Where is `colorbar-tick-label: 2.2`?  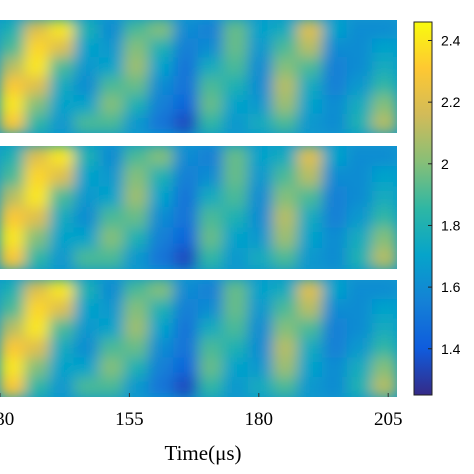 colorbar-tick-label: 2.2 is located at coordinates (451, 102).